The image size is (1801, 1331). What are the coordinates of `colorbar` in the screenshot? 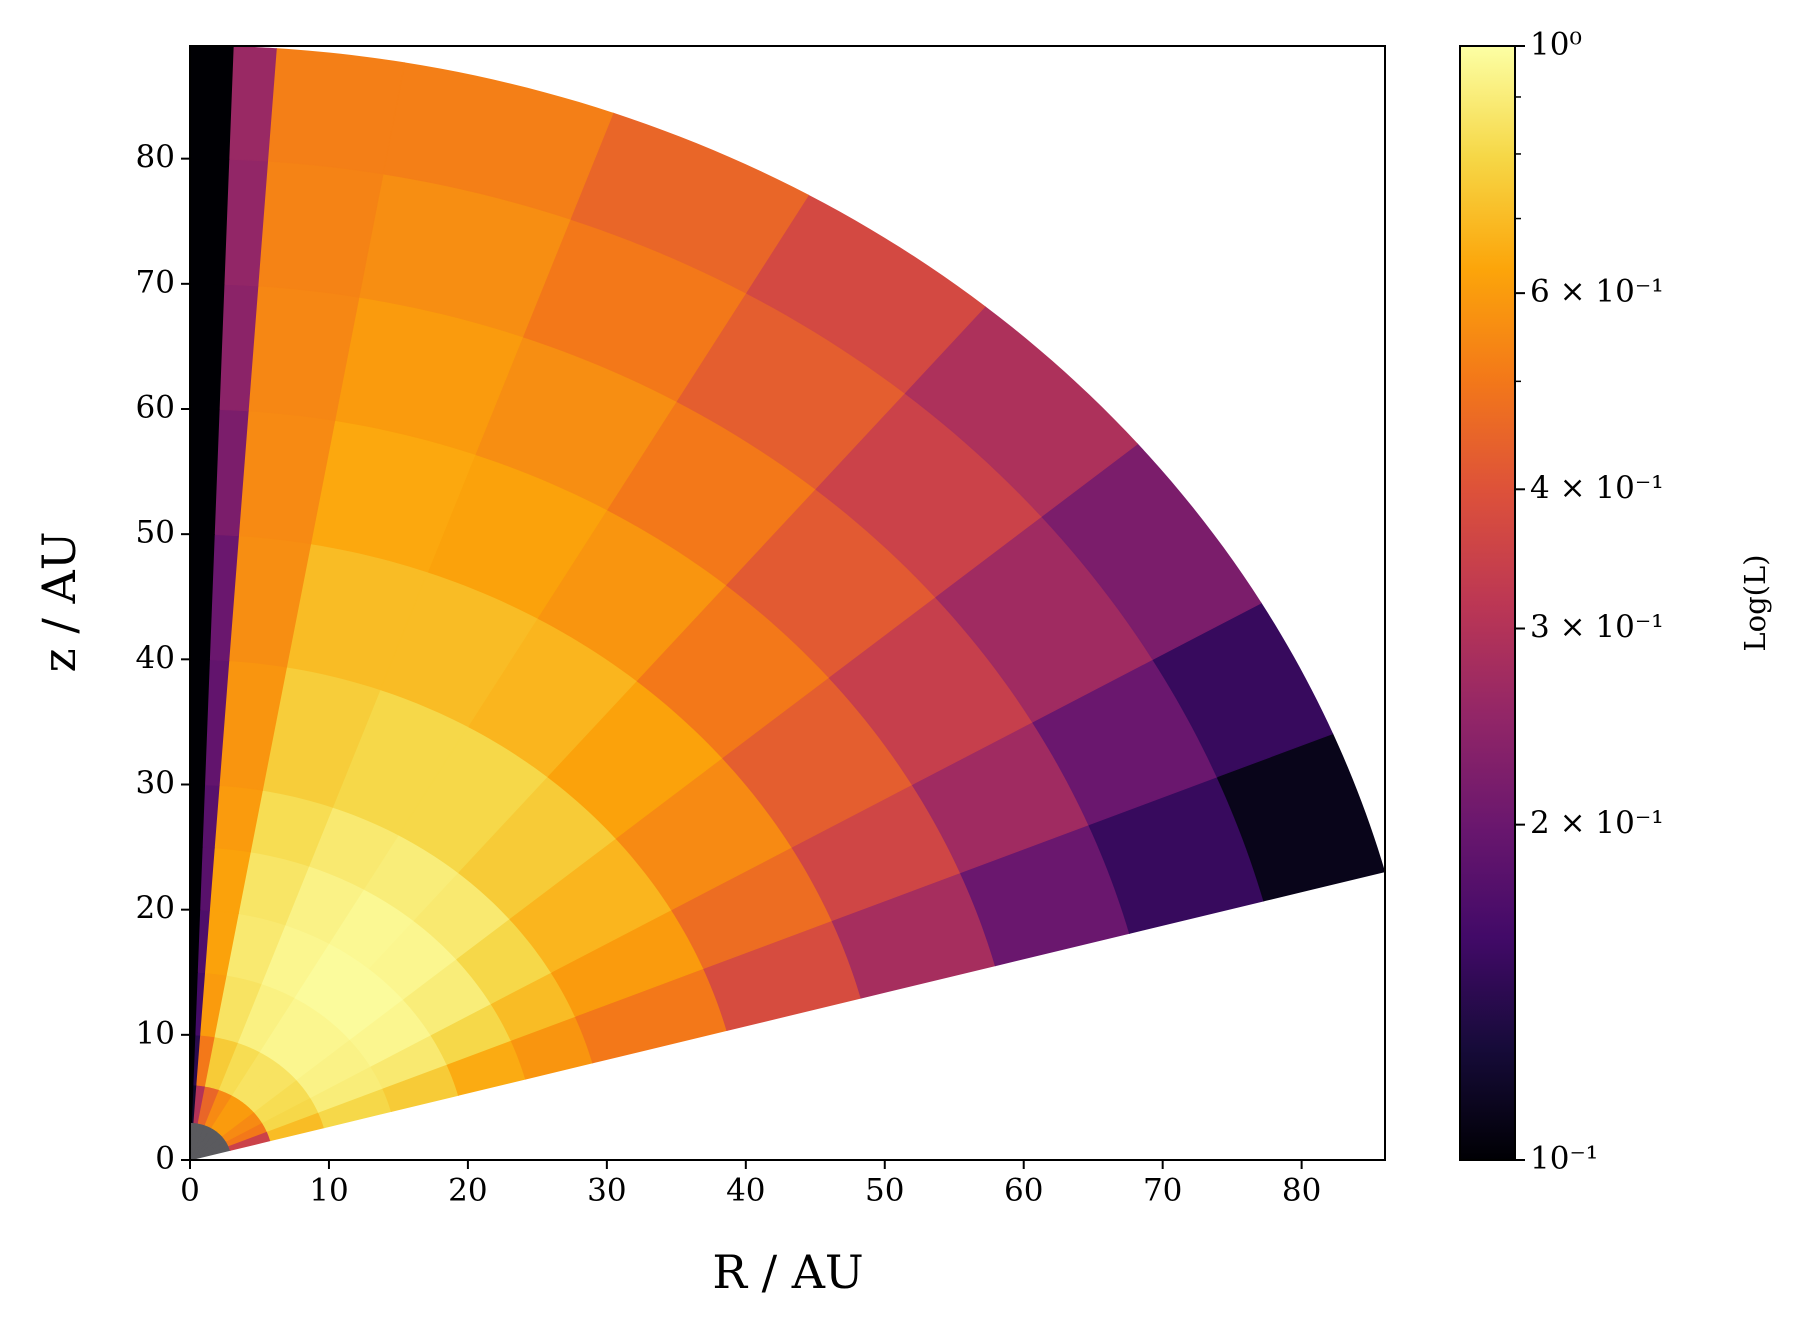 It's located at (1487, 603).